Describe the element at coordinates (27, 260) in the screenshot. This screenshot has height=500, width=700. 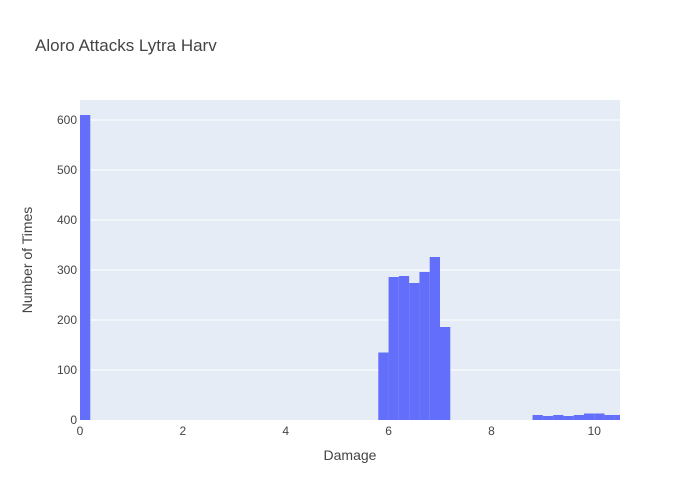
I see `y-axis-title: Number of Times` at that location.